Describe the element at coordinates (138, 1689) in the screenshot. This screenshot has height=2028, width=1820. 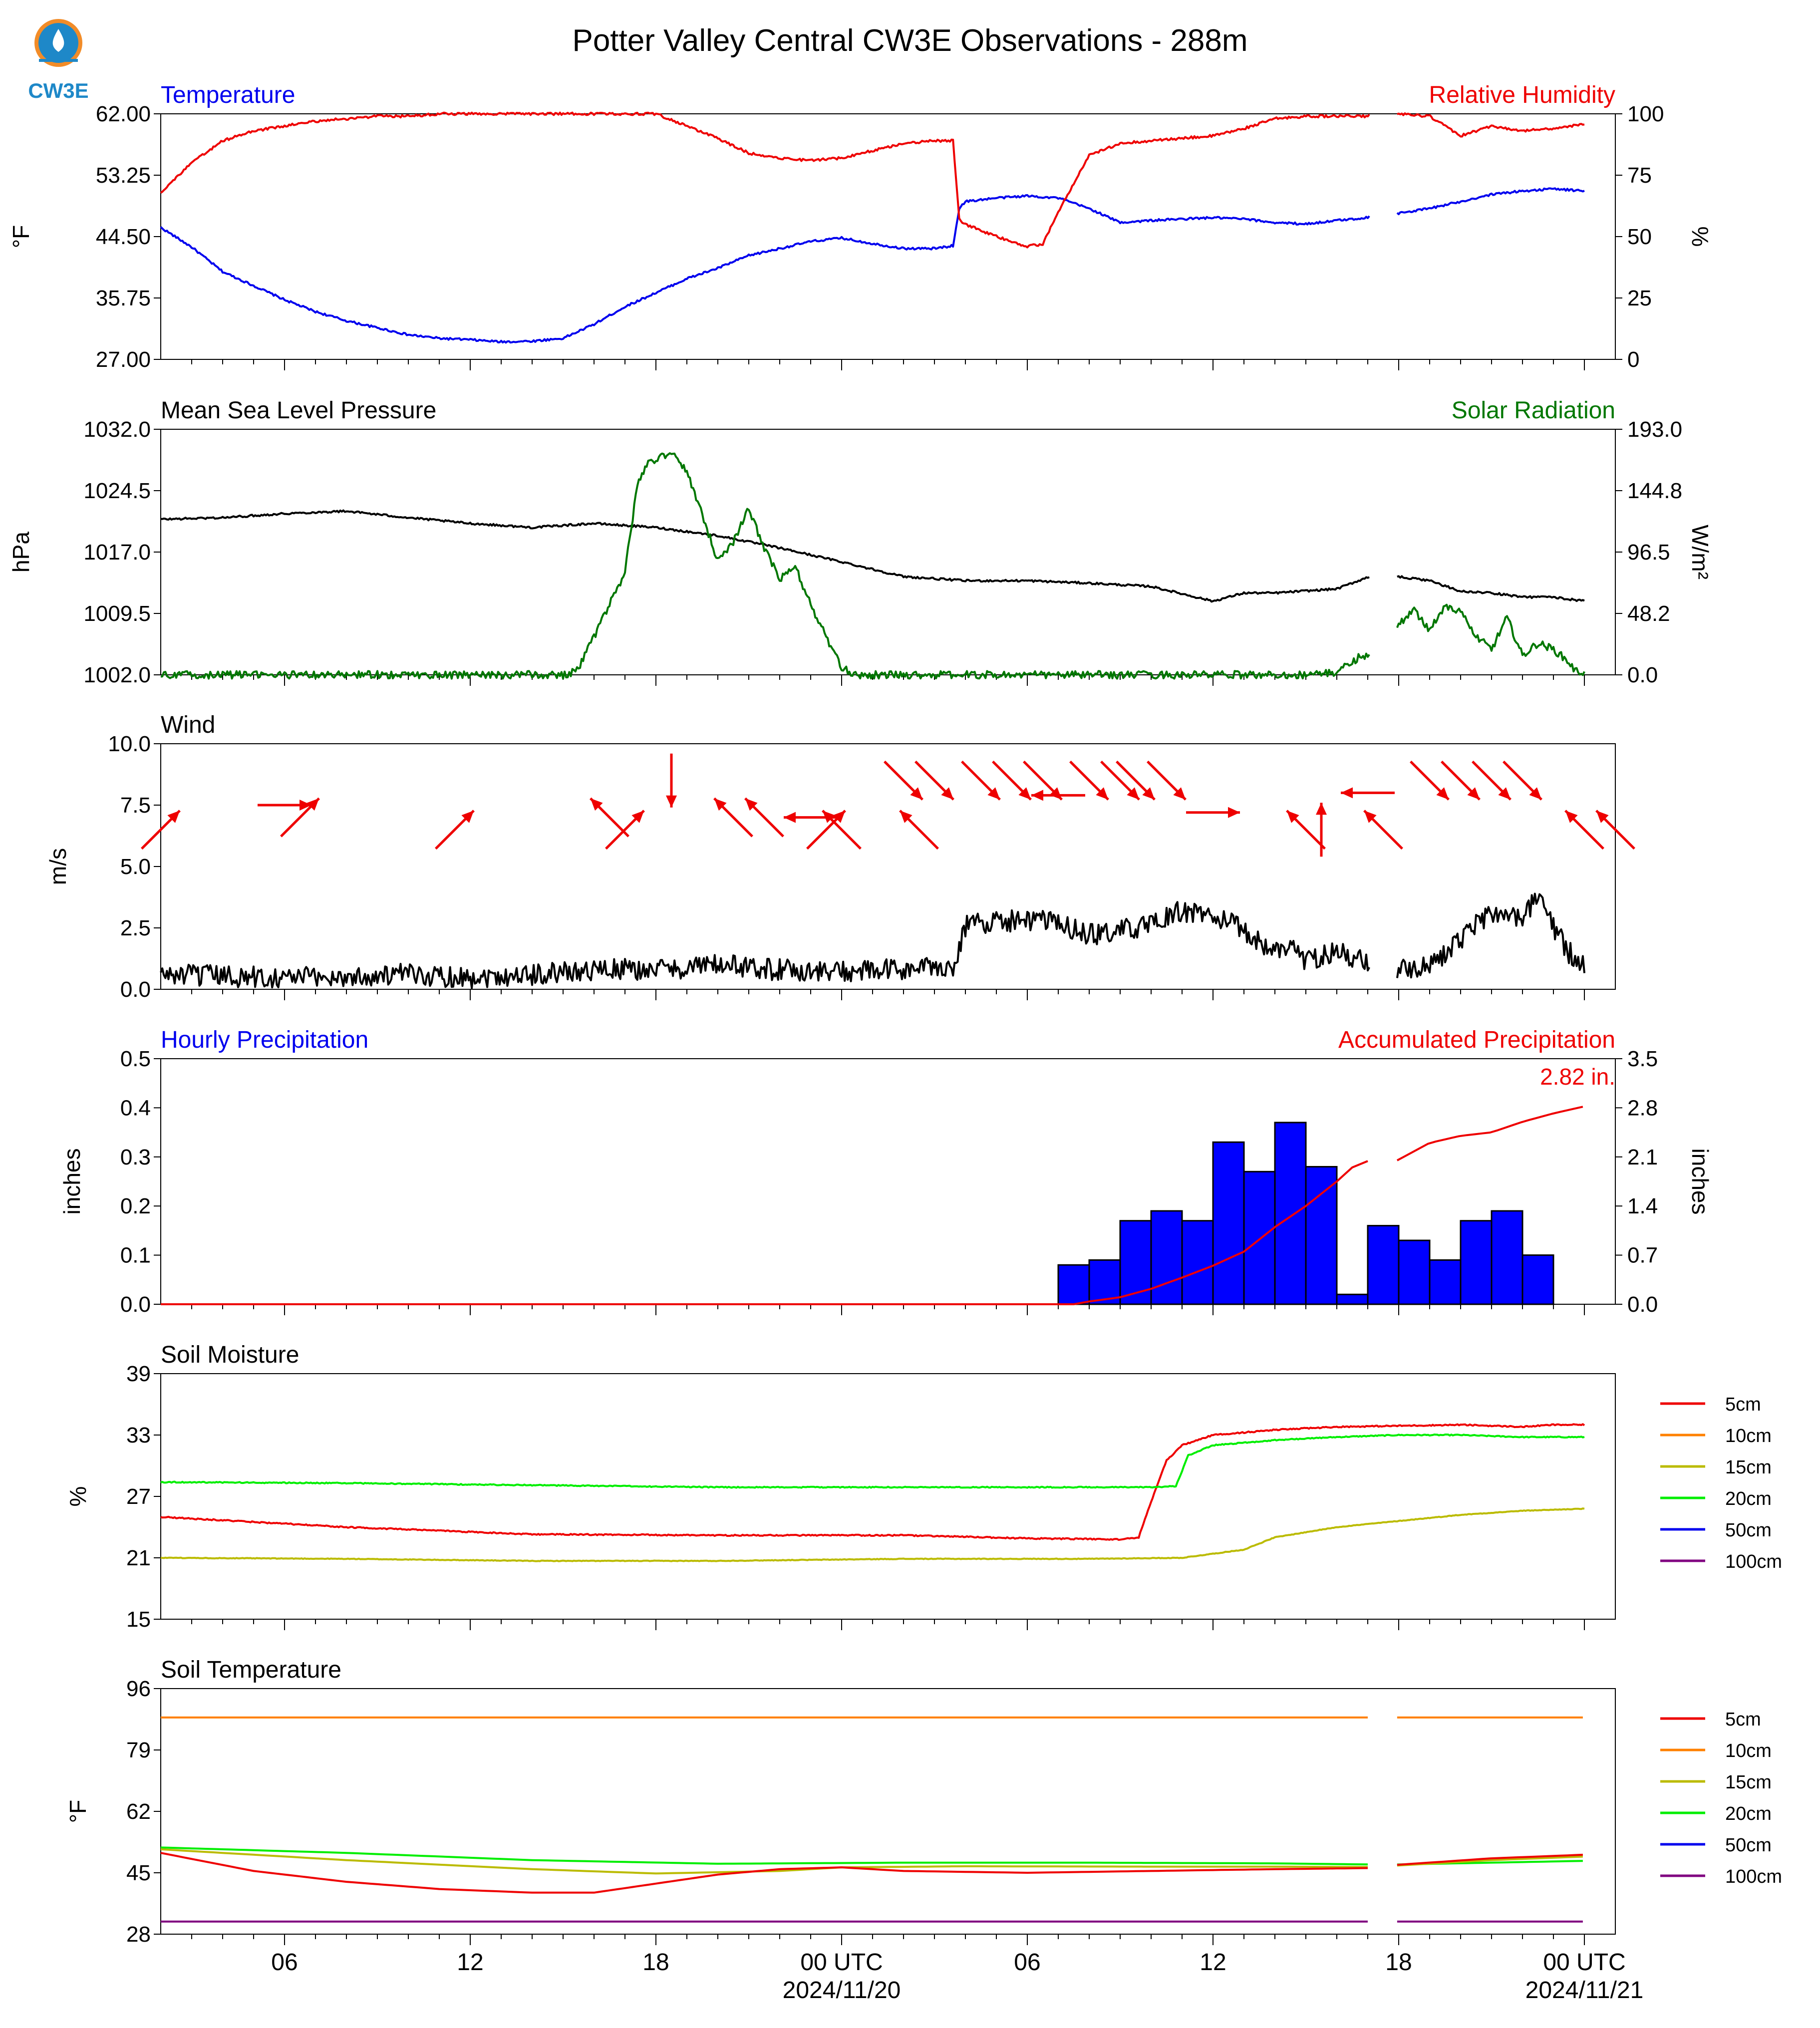
I see `y-tick-label: 96` at that location.